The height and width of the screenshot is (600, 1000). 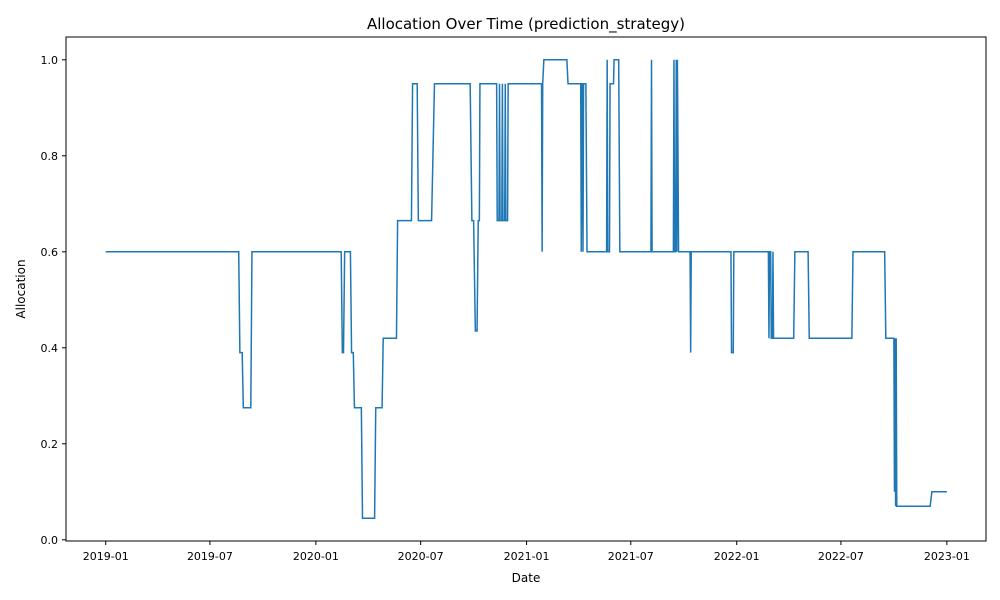 What do you see at coordinates (527, 556) in the screenshot?
I see `x-tick-label: 2021-01` at bounding box center [527, 556].